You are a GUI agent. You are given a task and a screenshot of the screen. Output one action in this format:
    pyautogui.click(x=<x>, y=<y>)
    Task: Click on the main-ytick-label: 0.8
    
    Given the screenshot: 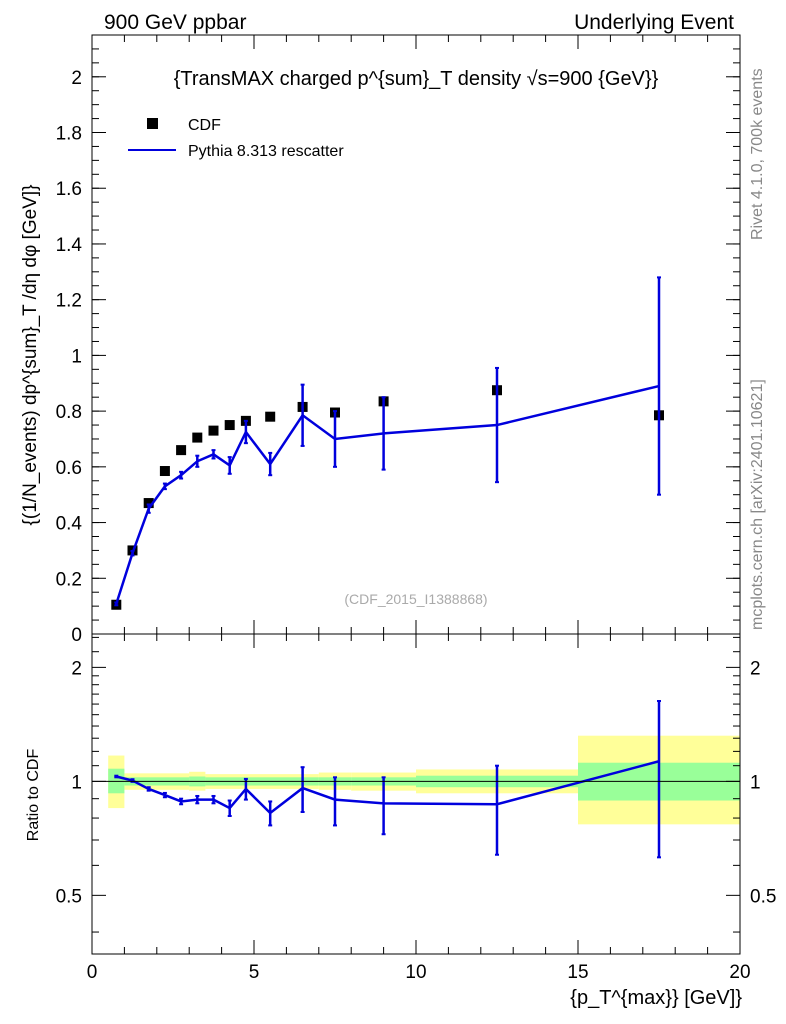 What is the action you would take?
    pyautogui.click(x=69, y=412)
    